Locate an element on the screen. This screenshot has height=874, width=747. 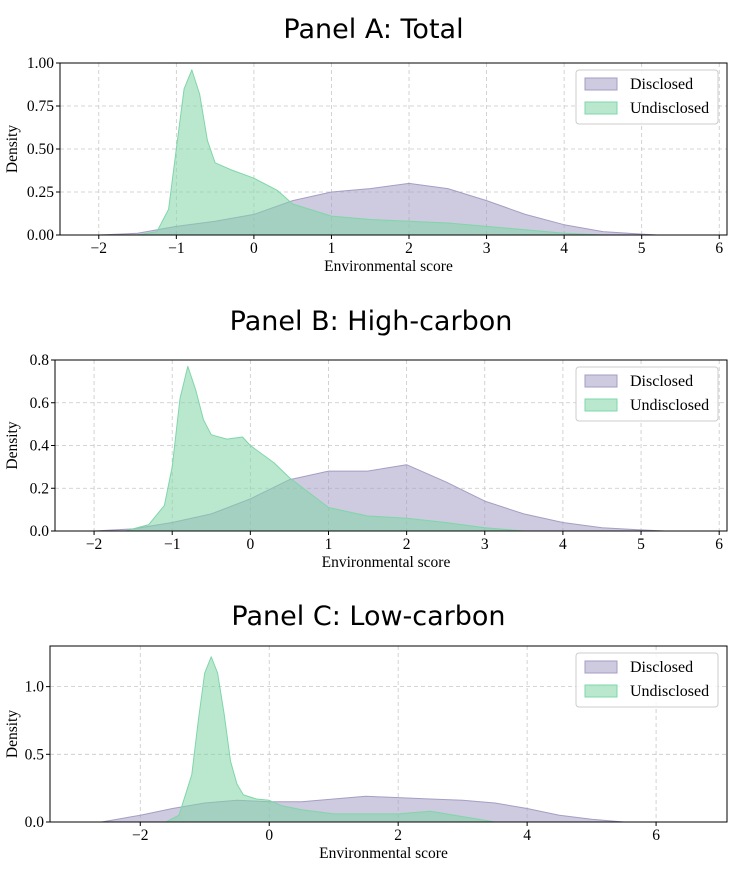
y-tick-label: 1.00 is located at coordinates (40, 63).